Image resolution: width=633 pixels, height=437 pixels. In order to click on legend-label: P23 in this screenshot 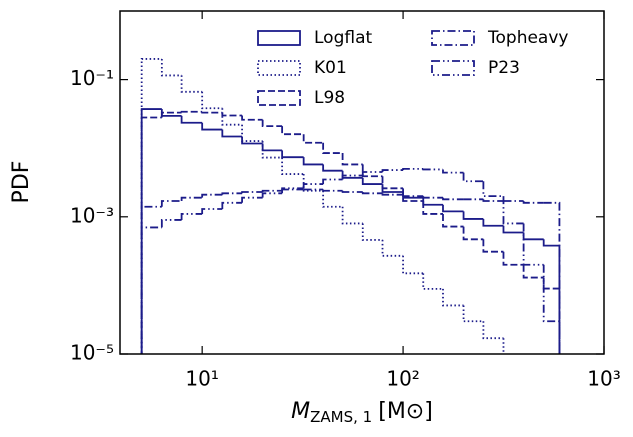, I will do `click(504, 68)`.